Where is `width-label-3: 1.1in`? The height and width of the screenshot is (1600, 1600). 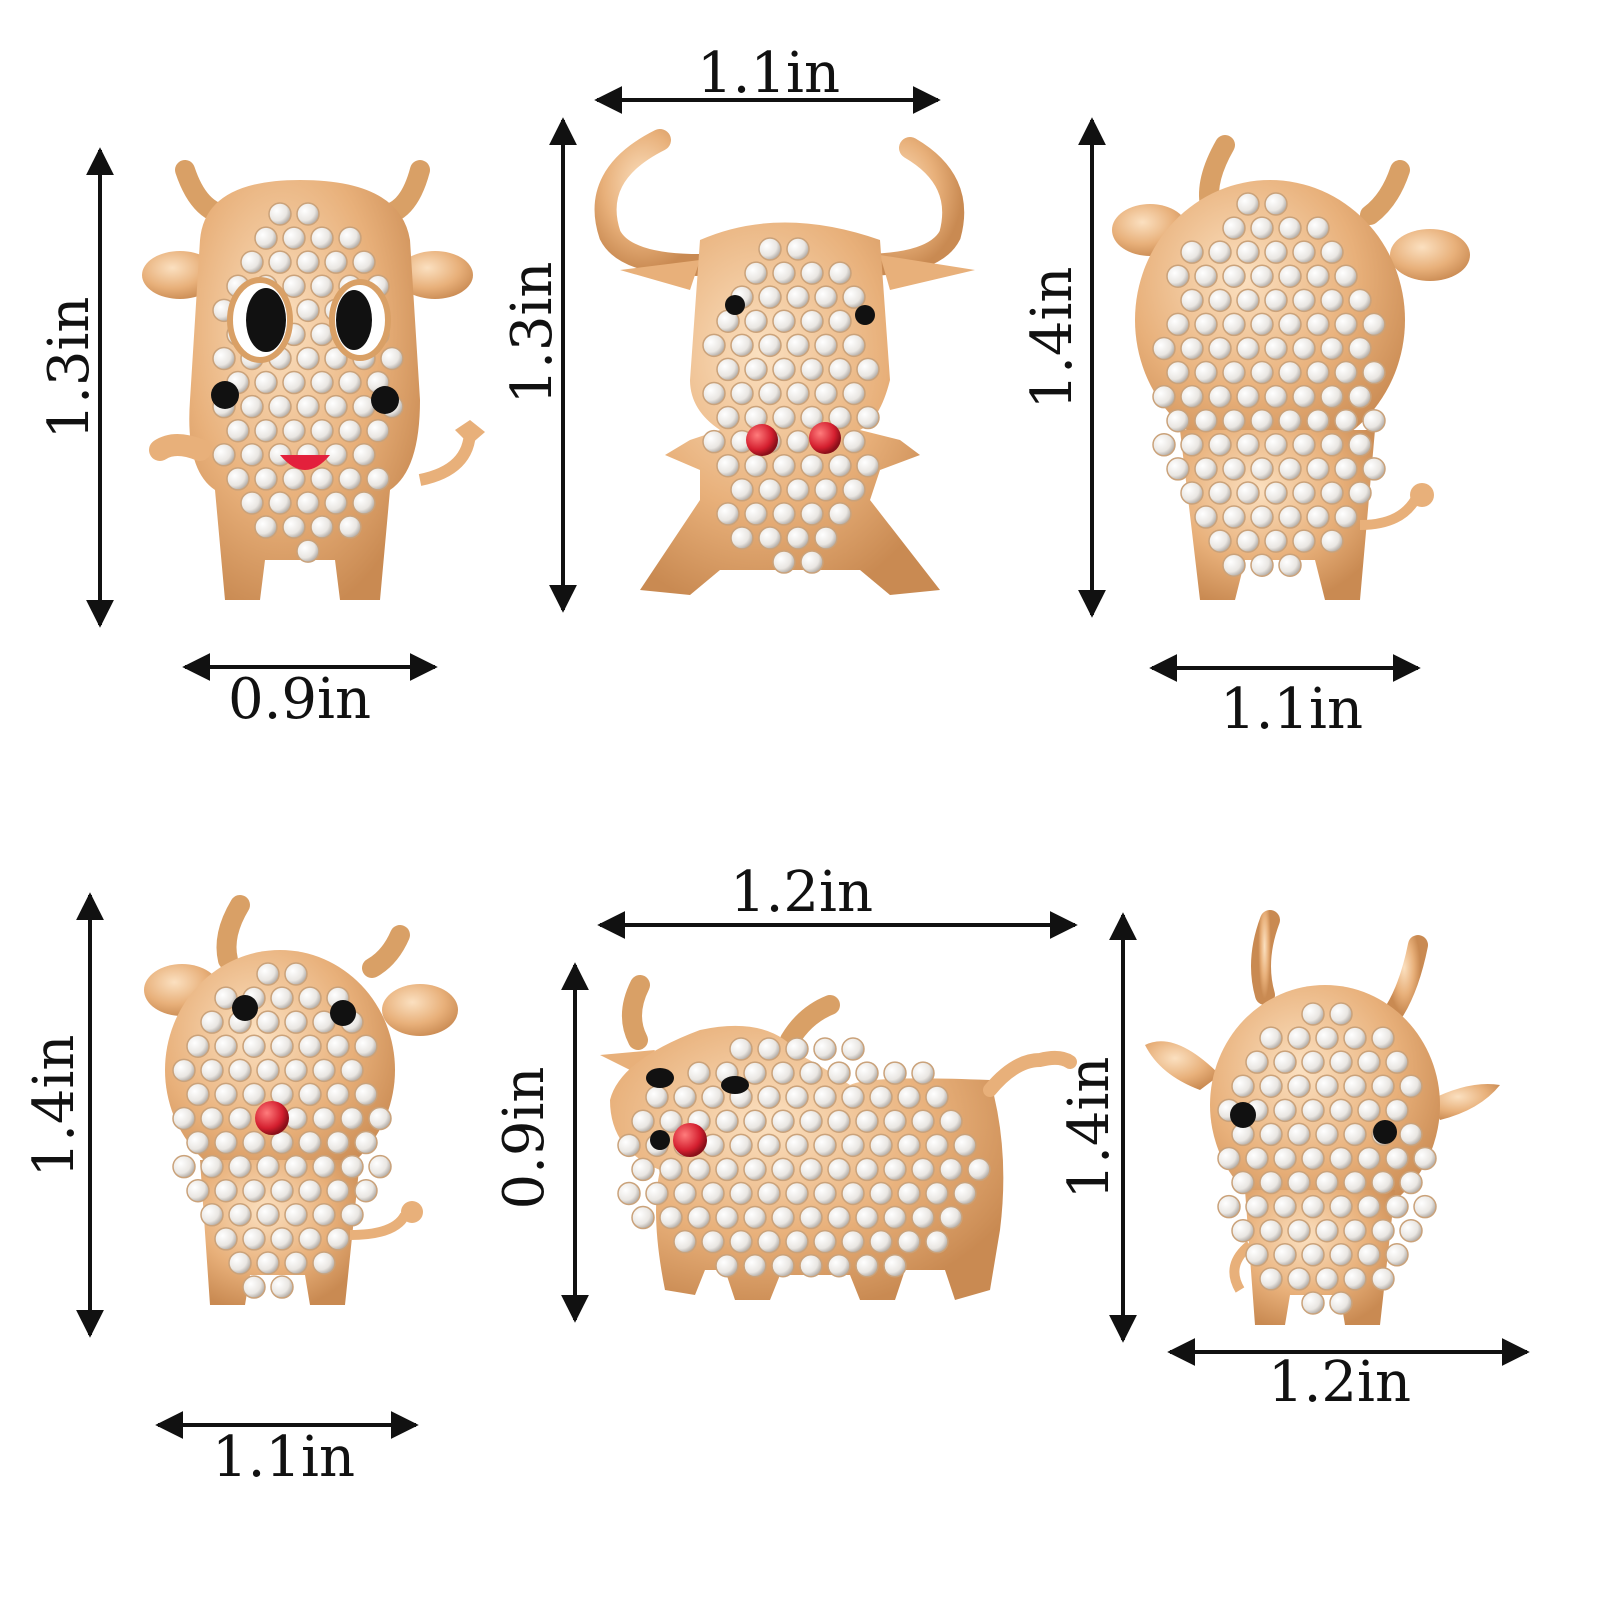 width-label-3: 1.1in is located at coordinates (1292, 709).